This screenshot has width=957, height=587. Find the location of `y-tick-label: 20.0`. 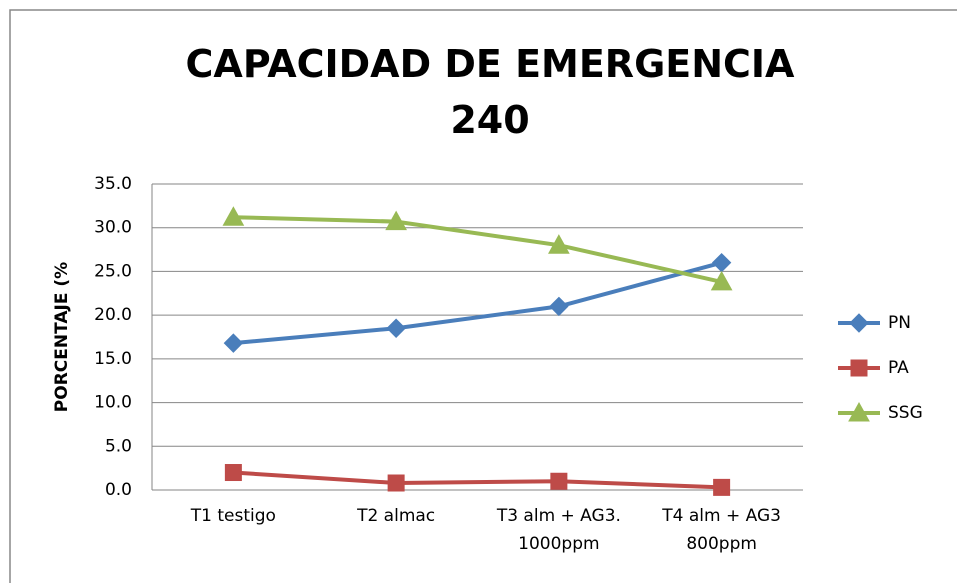

y-tick-label: 20.0 is located at coordinates (113, 315).